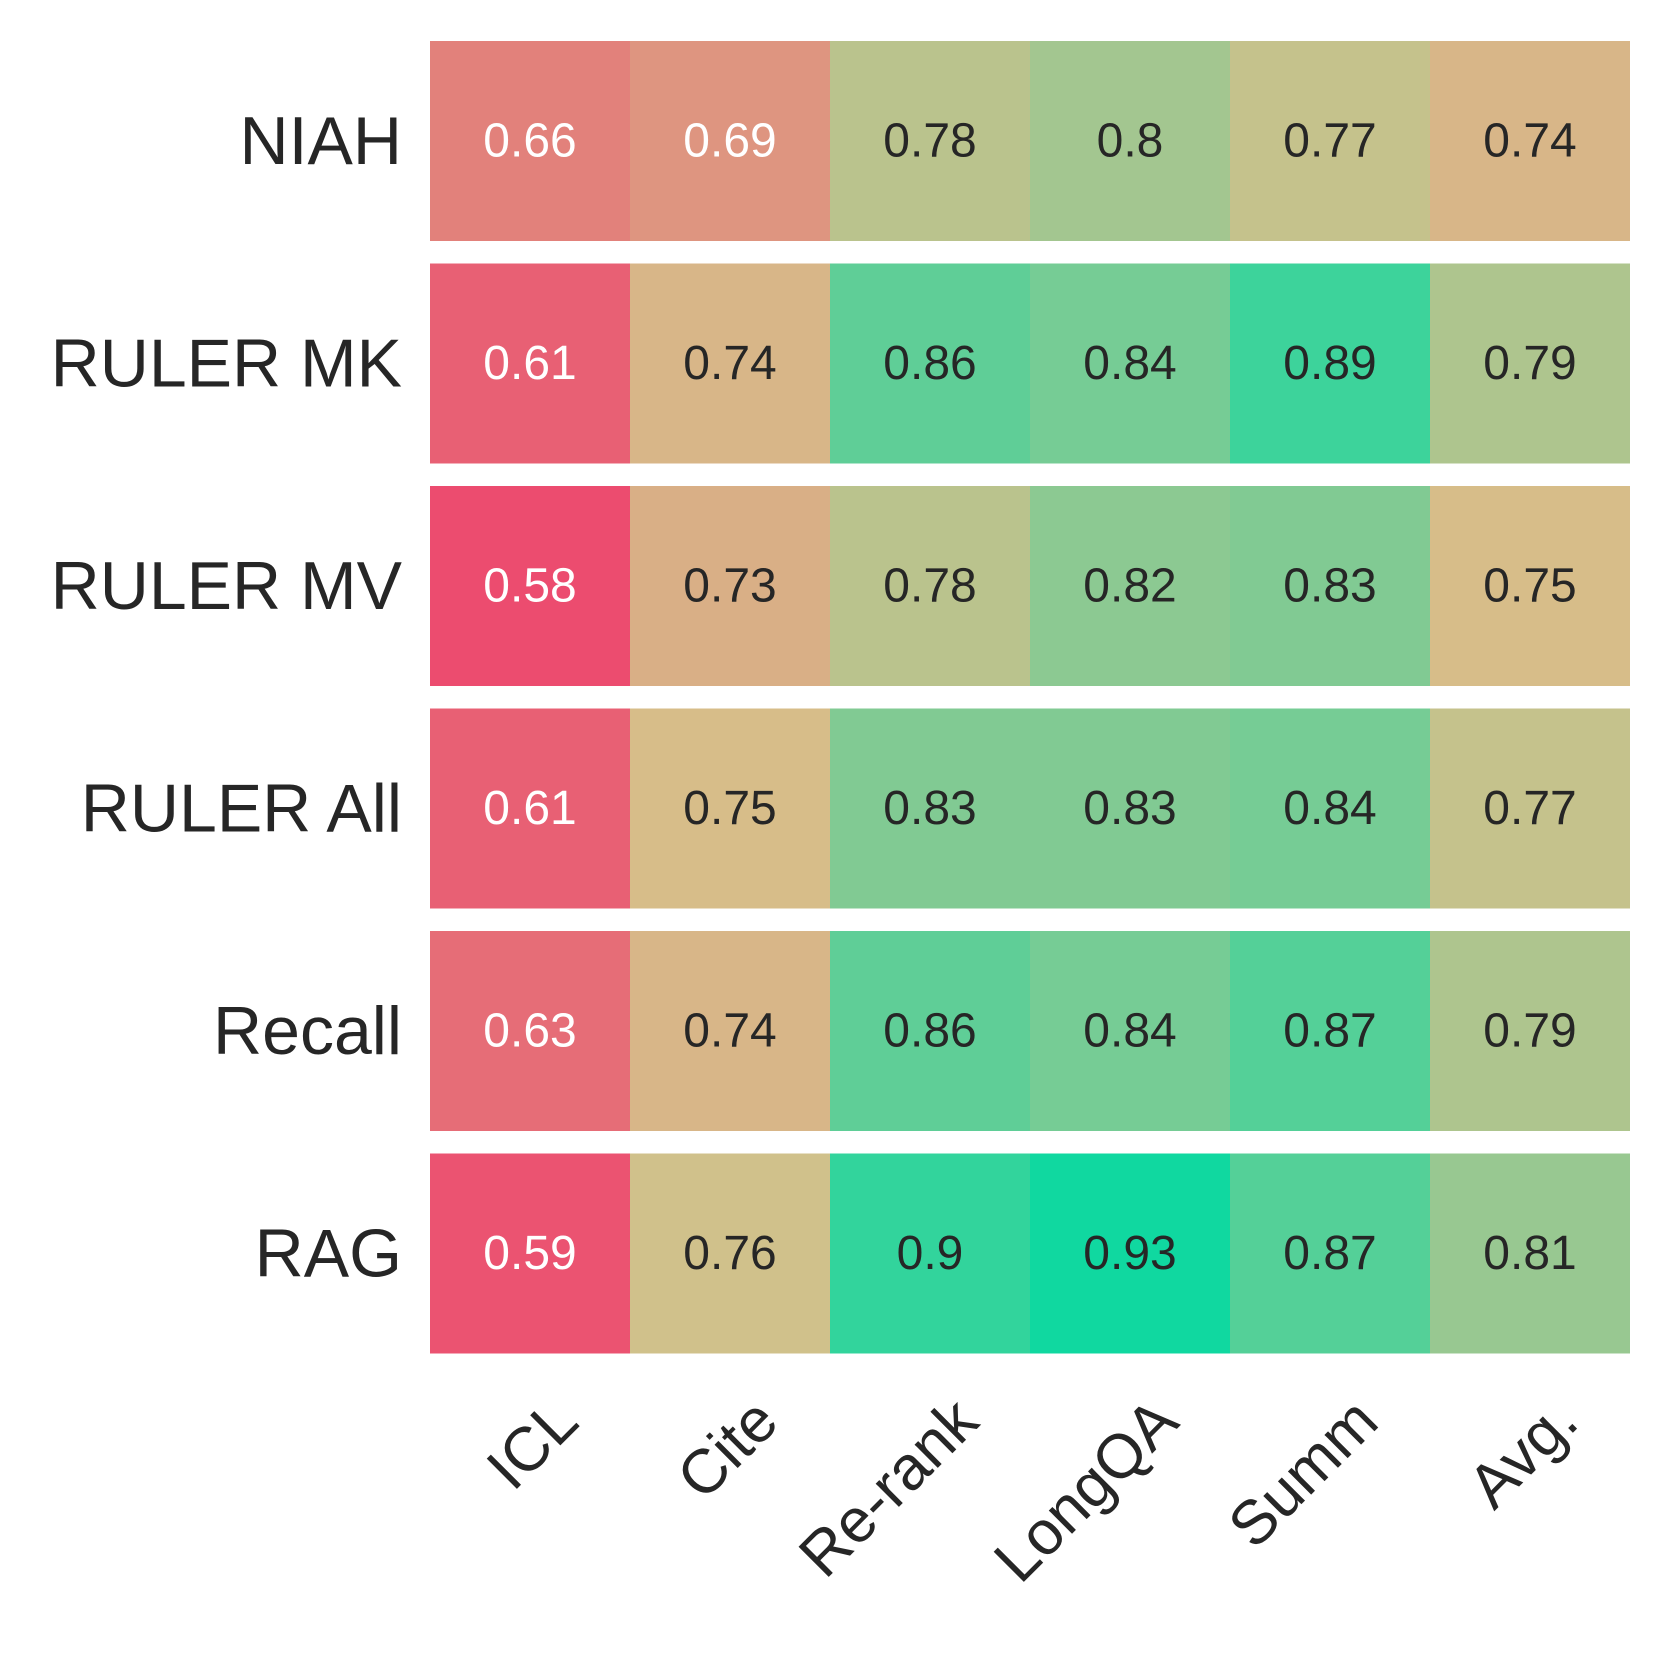 This screenshot has width=1661, height=1661. I want to click on cell-niah-avg, so click(1530, 141).